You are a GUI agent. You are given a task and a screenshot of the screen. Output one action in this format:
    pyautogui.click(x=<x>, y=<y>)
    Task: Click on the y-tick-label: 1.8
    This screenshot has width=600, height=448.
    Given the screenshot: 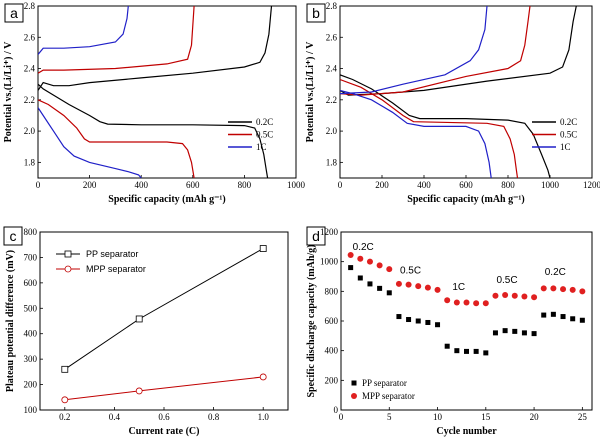 What is the action you would take?
    pyautogui.click(x=332, y=162)
    